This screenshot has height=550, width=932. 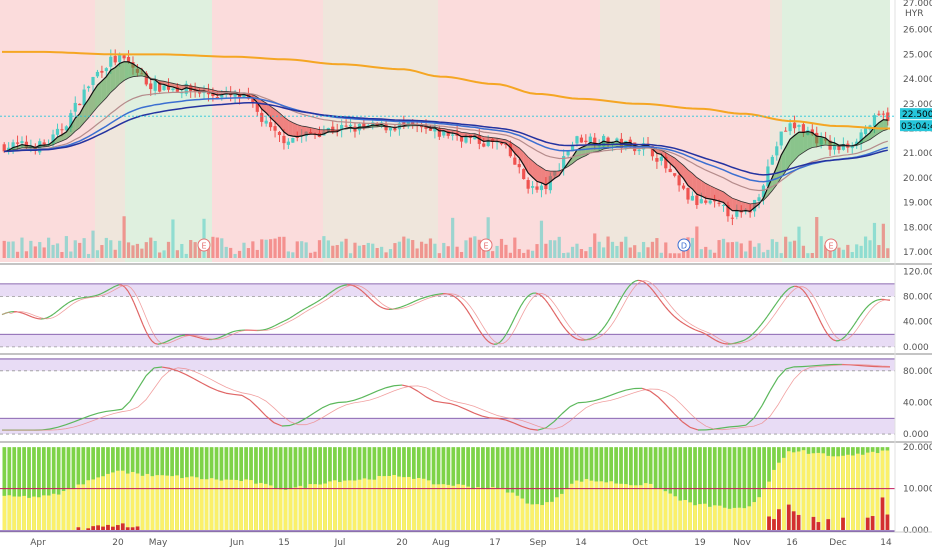 What do you see at coordinates (640, 543) in the screenshot?
I see `time-axis-label: Oct` at bounding box center [640, 543].